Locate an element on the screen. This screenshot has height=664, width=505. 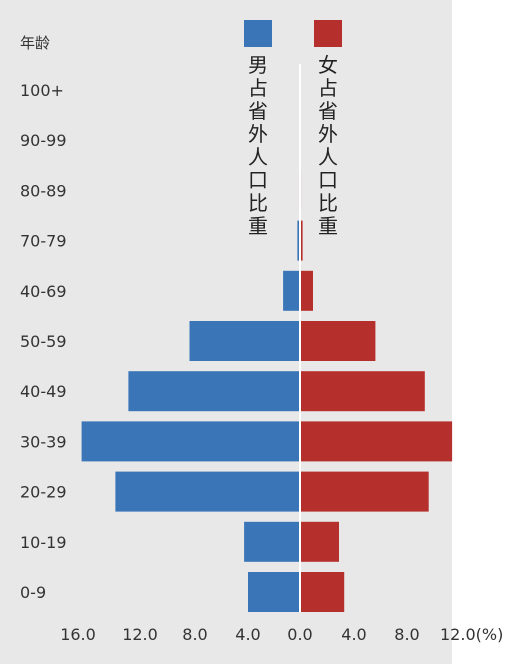
y-tick-label: 50-59 is located at coordinates (43, 341).